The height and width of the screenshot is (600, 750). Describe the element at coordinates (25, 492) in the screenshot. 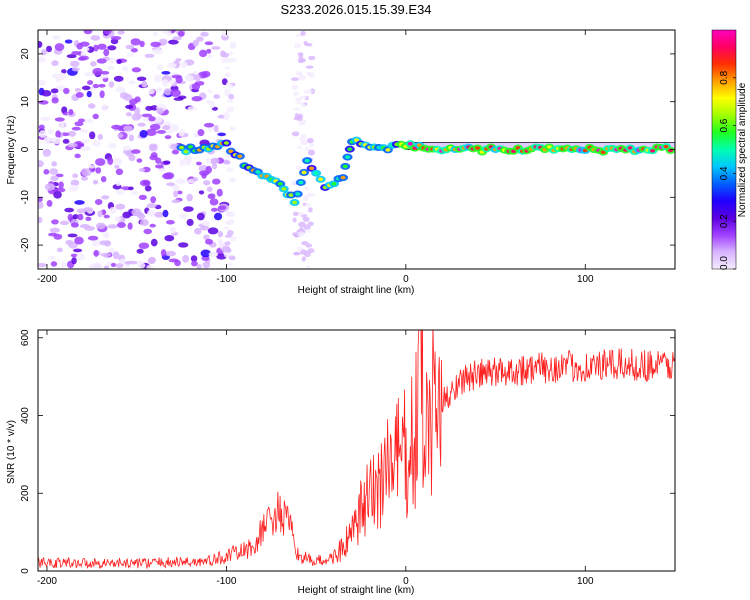

I see `snr-y-tick-label: 200` at that location.